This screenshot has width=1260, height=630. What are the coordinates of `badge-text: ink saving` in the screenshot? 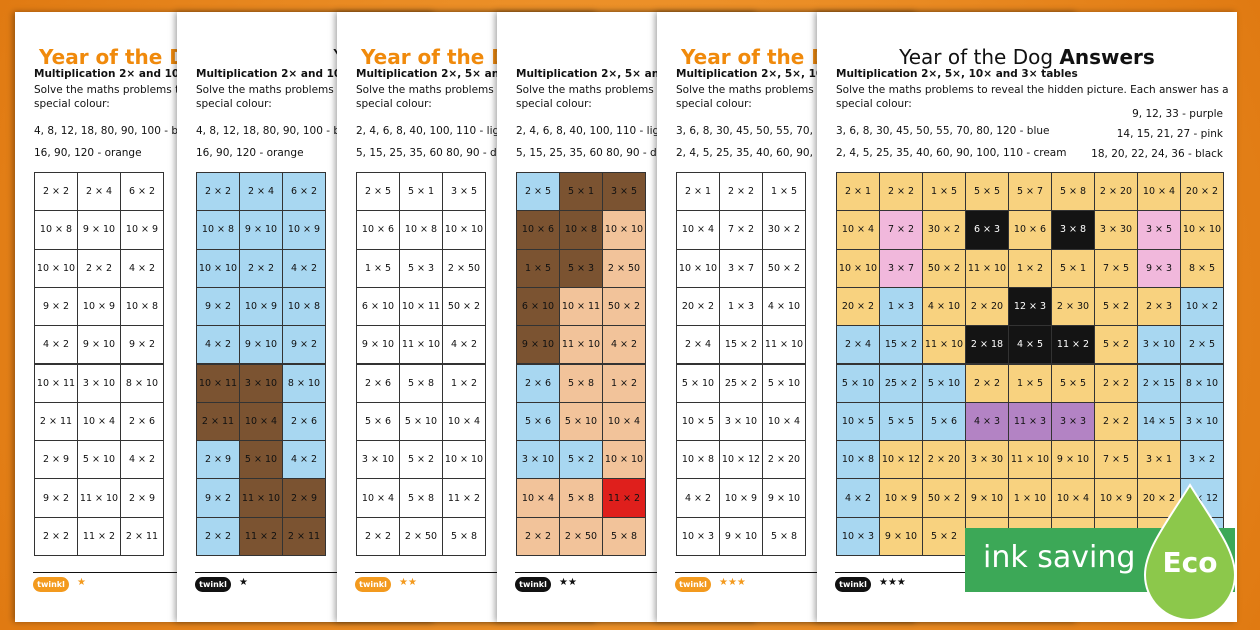 It's located at (1059, 557).